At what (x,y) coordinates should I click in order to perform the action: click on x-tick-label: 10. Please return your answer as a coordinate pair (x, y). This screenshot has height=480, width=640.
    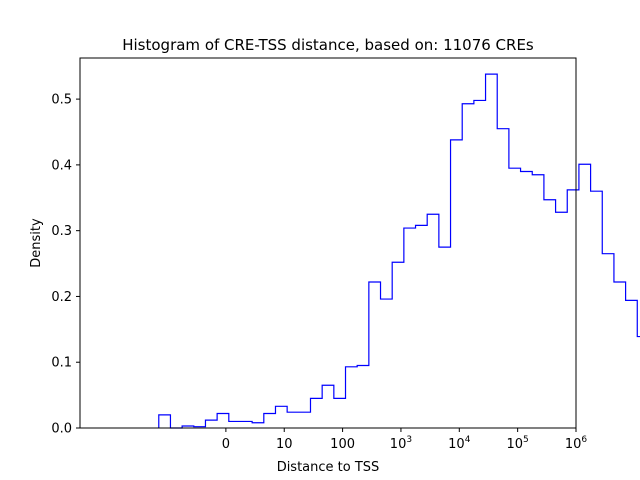
    Looking at the image, I should click on (284, 444).